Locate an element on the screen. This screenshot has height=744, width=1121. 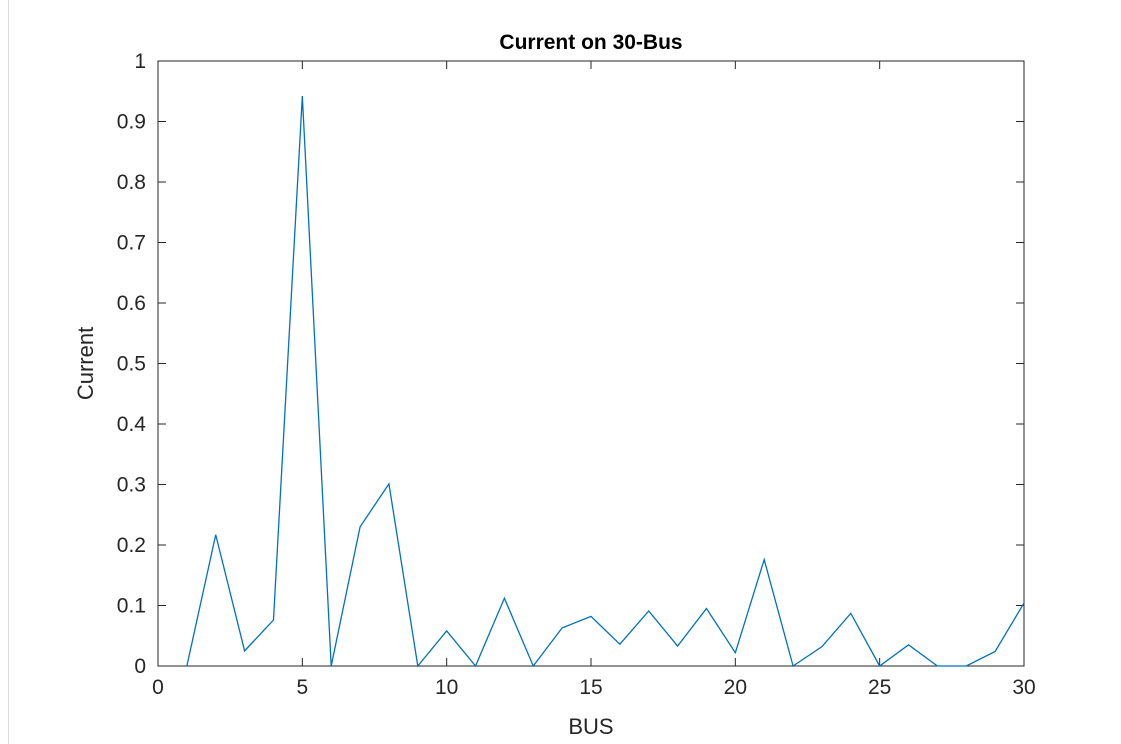
chart-title: Current on 30-Bus is located at coordinates (590, 42).